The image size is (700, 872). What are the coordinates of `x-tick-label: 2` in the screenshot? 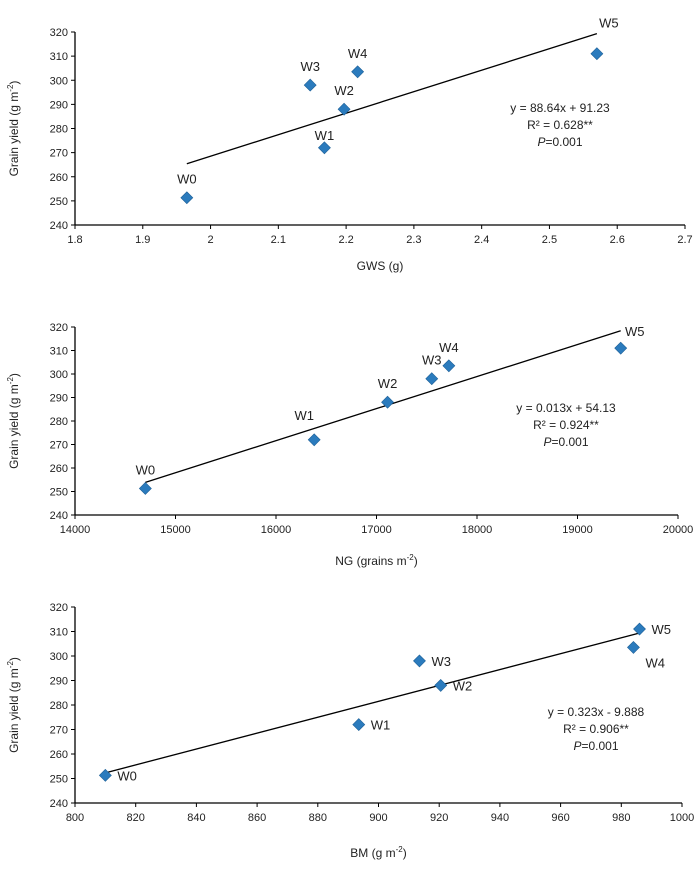 It's located at (210, 240).